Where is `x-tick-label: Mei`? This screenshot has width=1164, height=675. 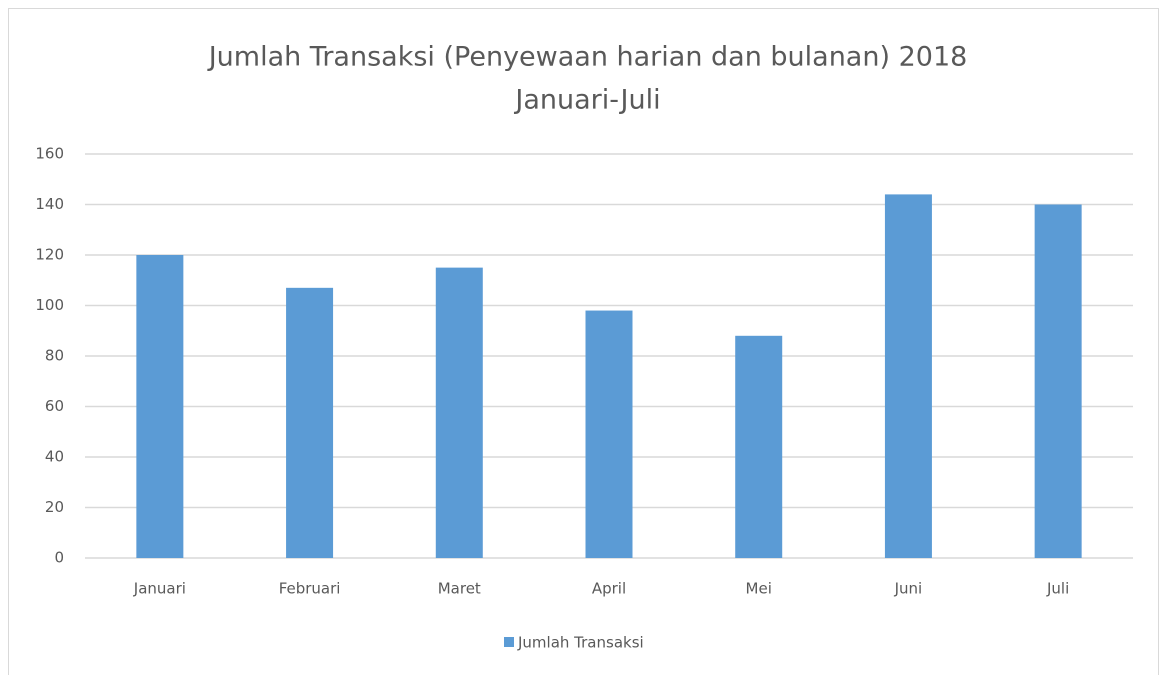
x-tick-label: Mei is located at coordinates (759, 589).